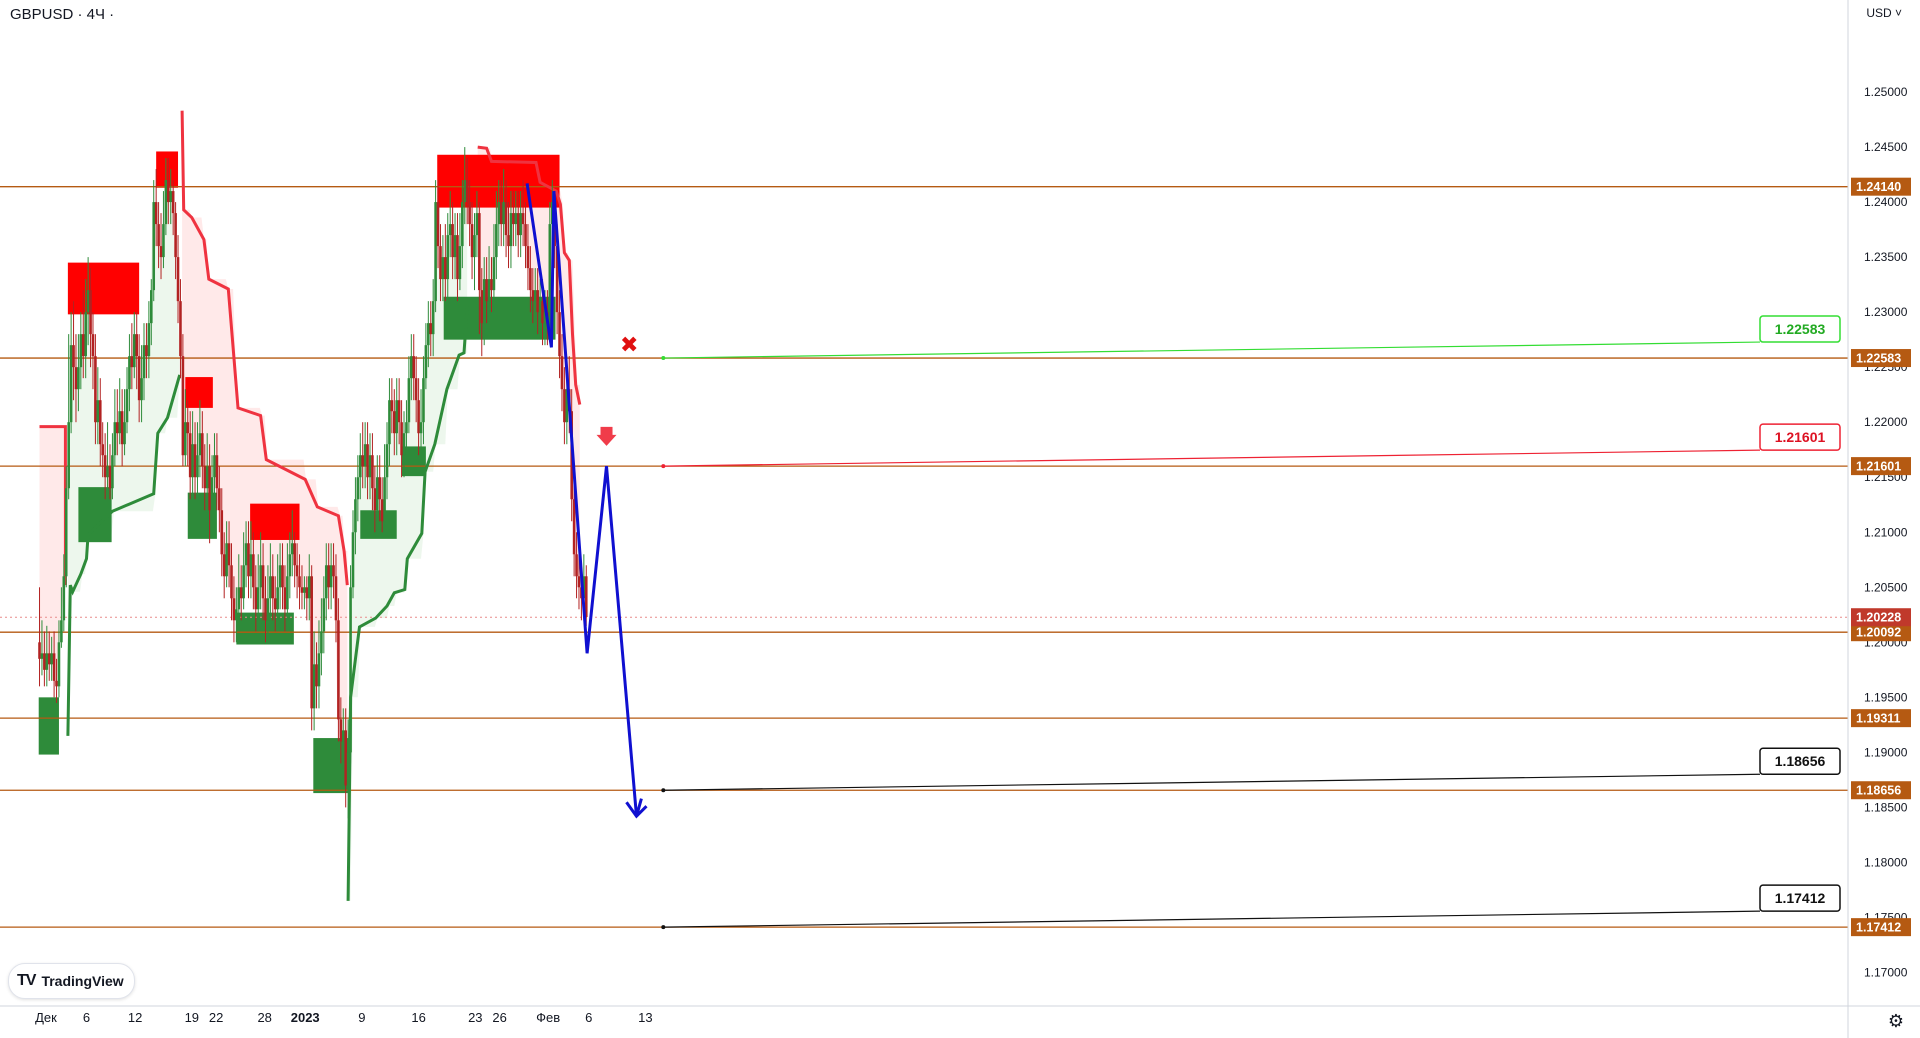 This screenshot has width=1920, height=1038. Describe the element at coordinates (264, 348) in the screenshot. I see `supertrend-line-red` at that location.